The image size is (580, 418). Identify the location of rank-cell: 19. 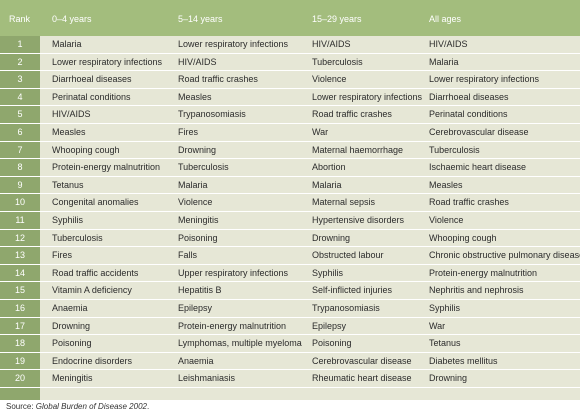
(19, 360).